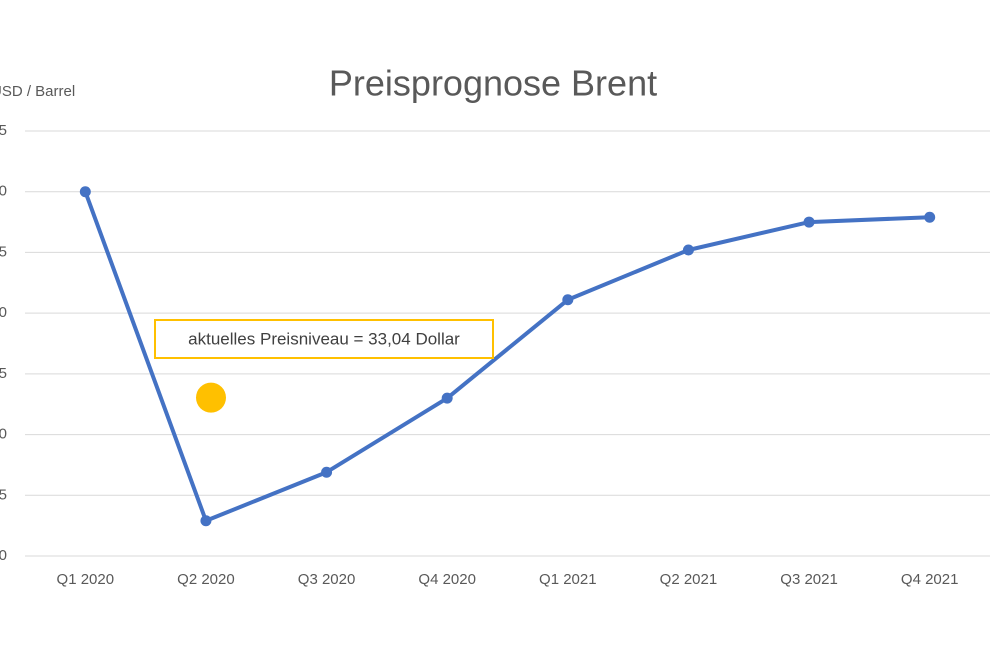 This screenshot has width=990, height=665. What do you see at coordinates (447, 579) in the screenshot?
I see `x-tick-label: Q4 2020` at bounding box center [447, 579].